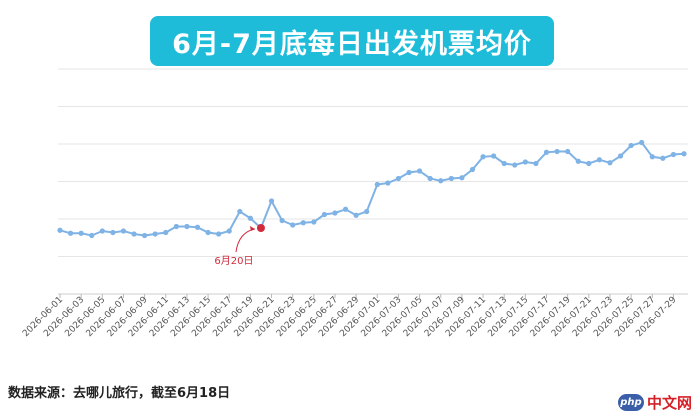 This screenshot has width=700, height=419. Describe the element at coordinates (669, 403) in the screenshot. I see `watermark-text: 中文网` at that location.